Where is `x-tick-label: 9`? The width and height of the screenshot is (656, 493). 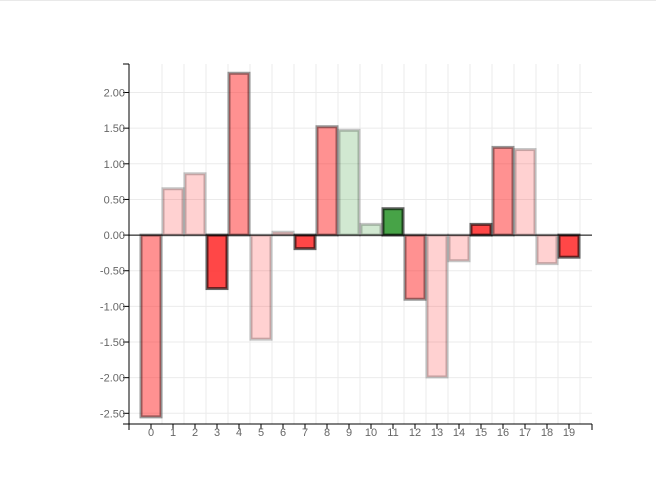
x-tick-label: 9 is located at coordinates (349, 433).